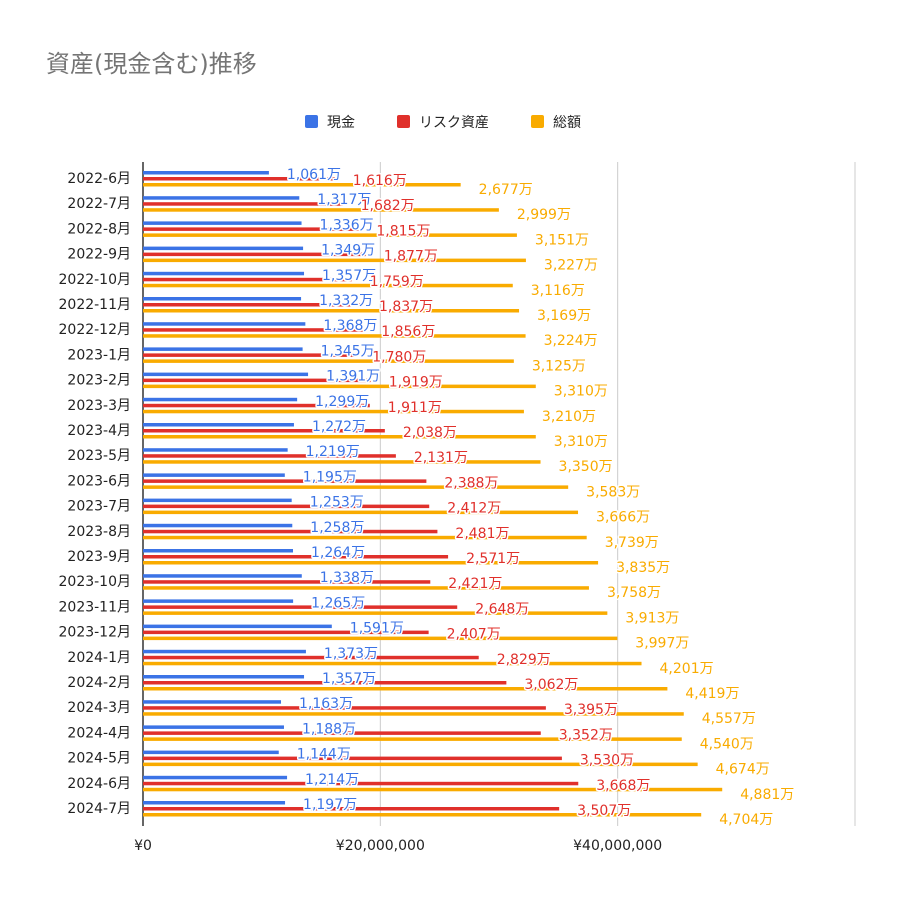  What do you see at coordinates (99, 179) in the screenshot?
I see `y-tick-label: 2022-6月` at bounding box center [99, 179].